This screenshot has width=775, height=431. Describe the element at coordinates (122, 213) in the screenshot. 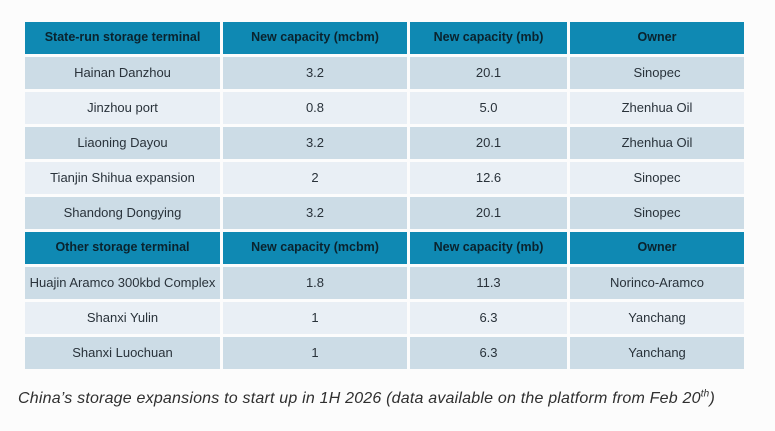

I see `terminal-name-cell: Shandong Dongying` at that location.